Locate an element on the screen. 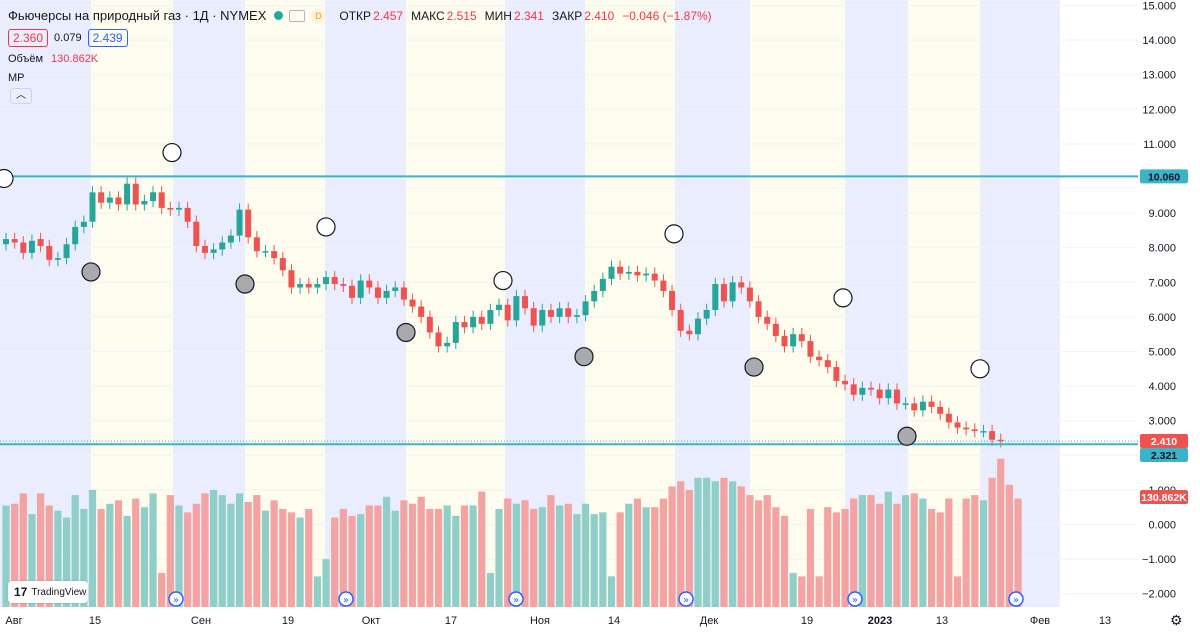  price-tag-label: 2.321 is located at coordinates (1164, 456).